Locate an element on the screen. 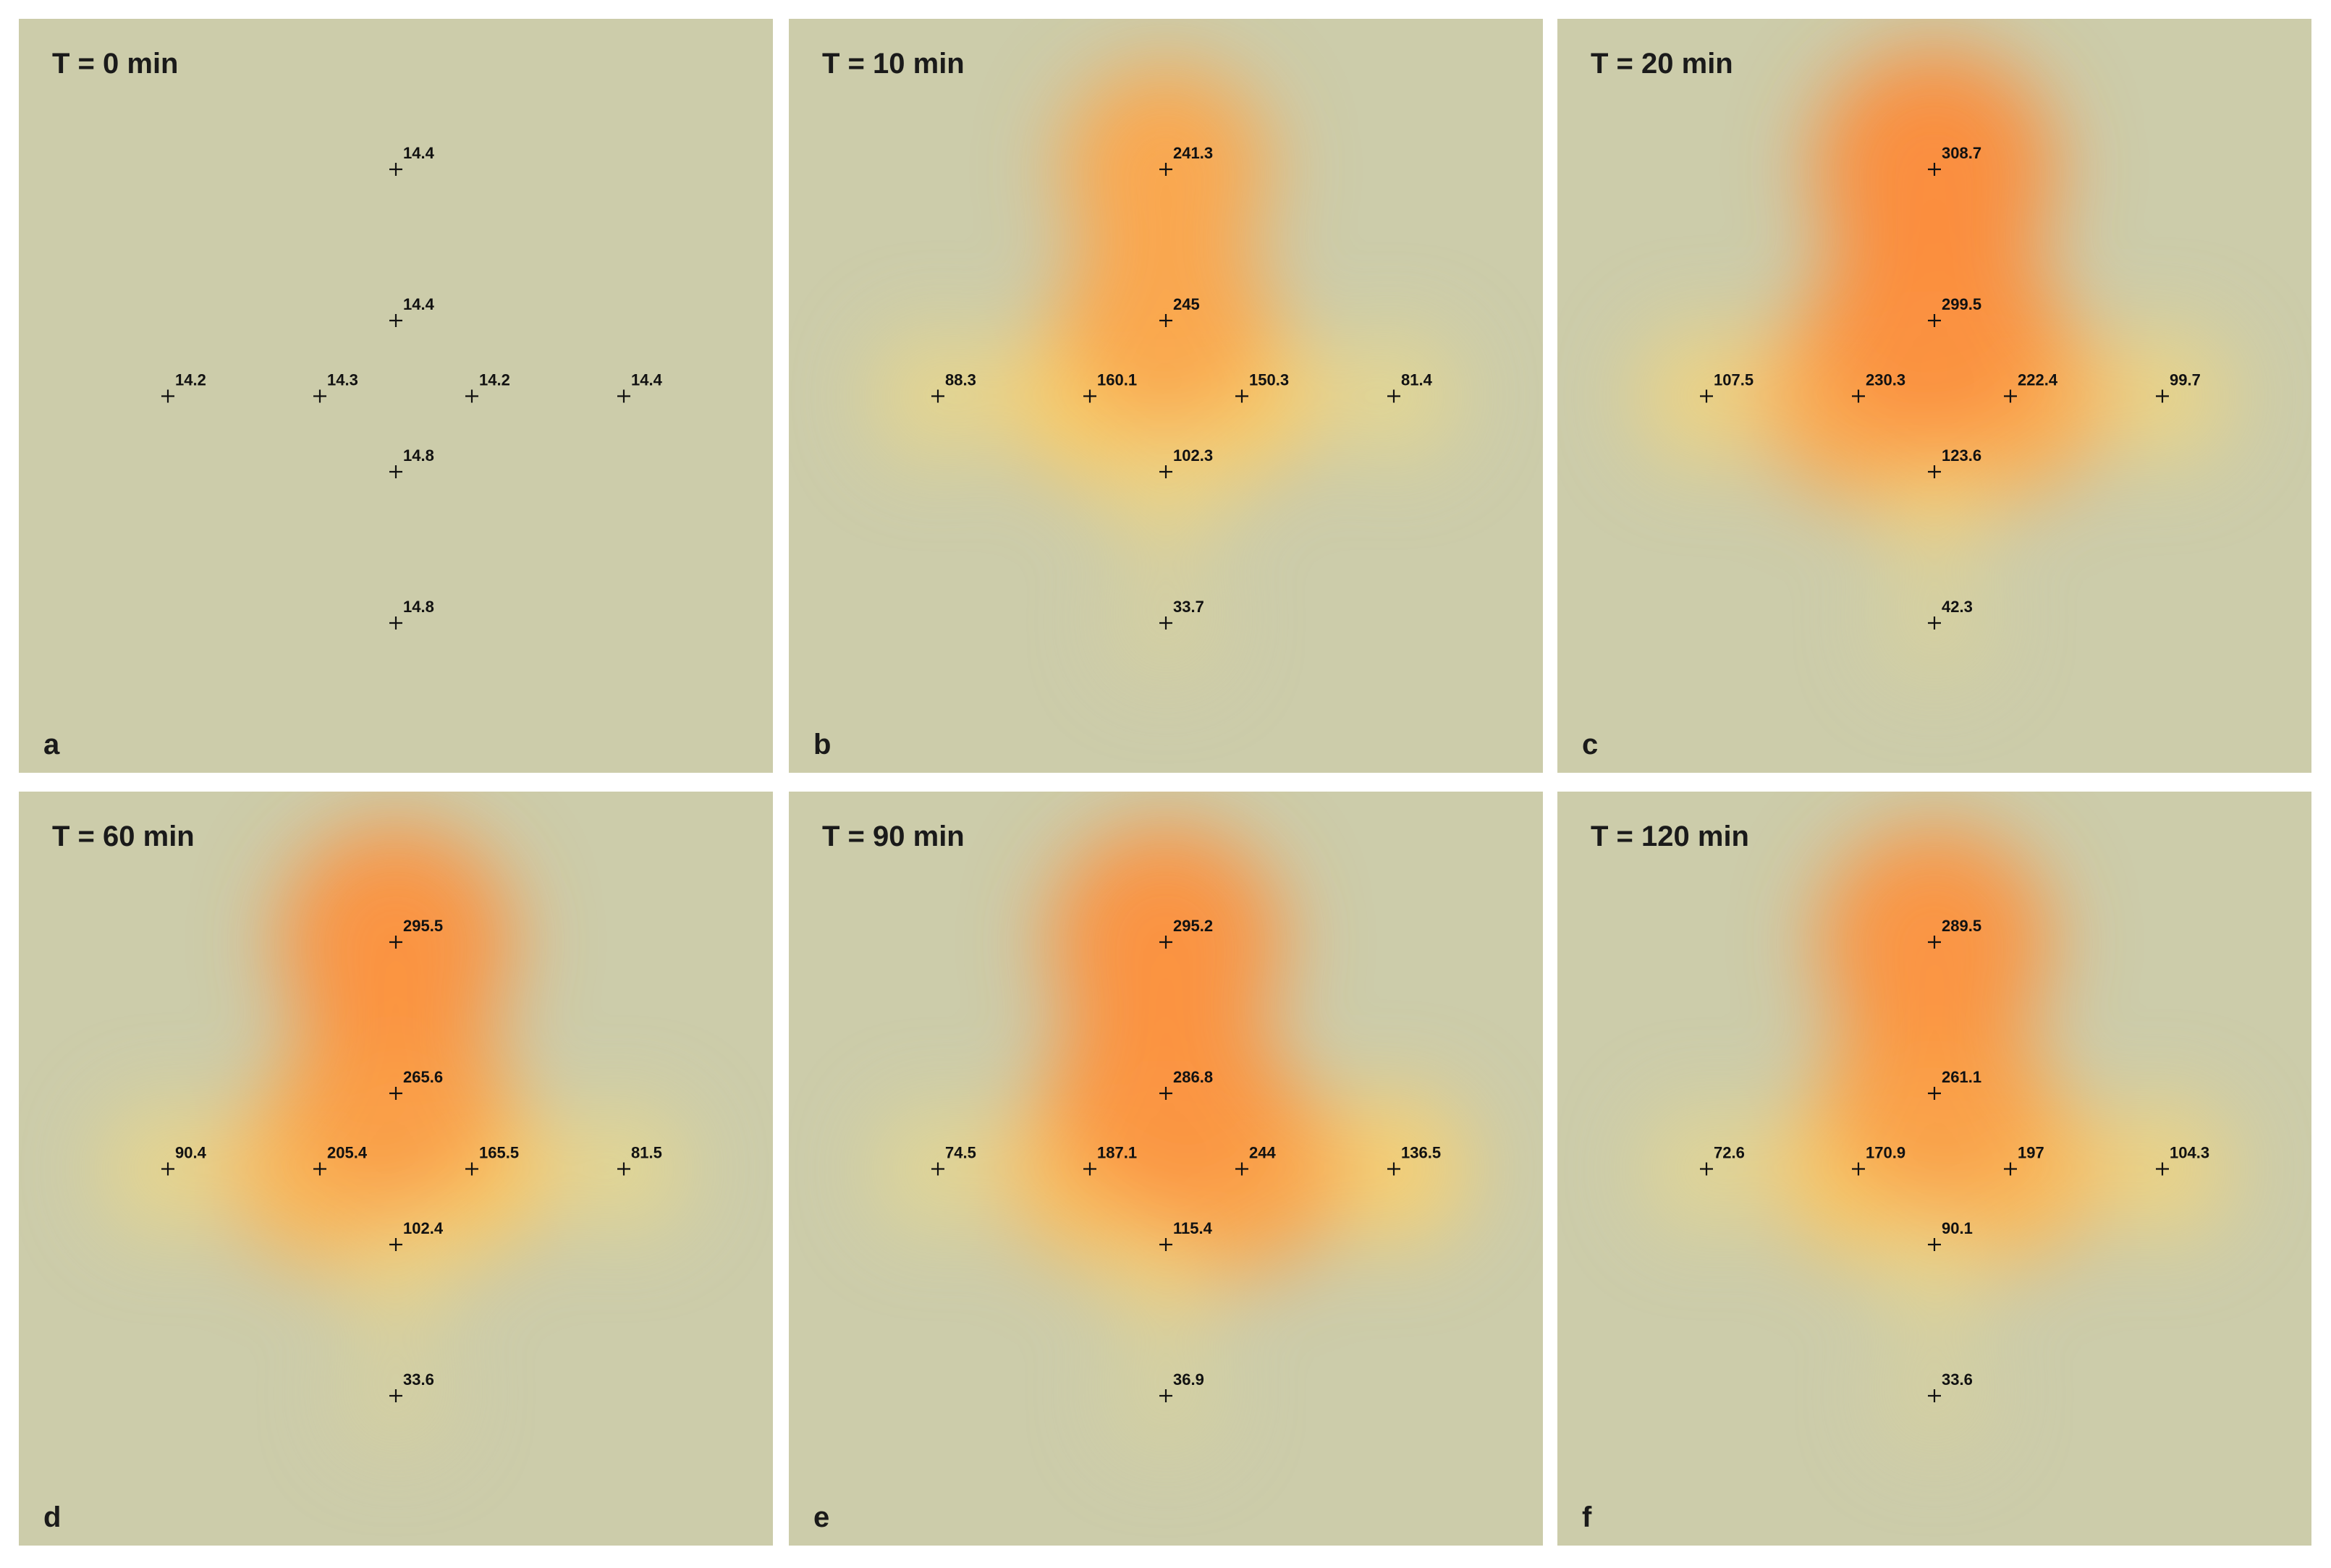 This screenshot has height=1568, width=2331. panel-label: f is located at coordinates (1587, 1517).